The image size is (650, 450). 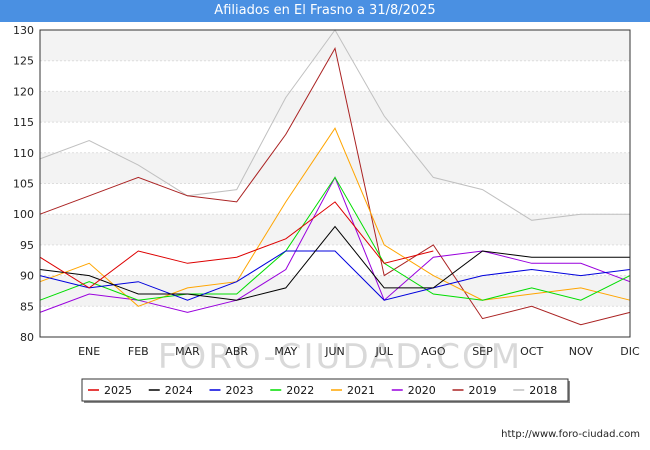 I want to click on y-tick-label: 90, so click(x=27, y=276).